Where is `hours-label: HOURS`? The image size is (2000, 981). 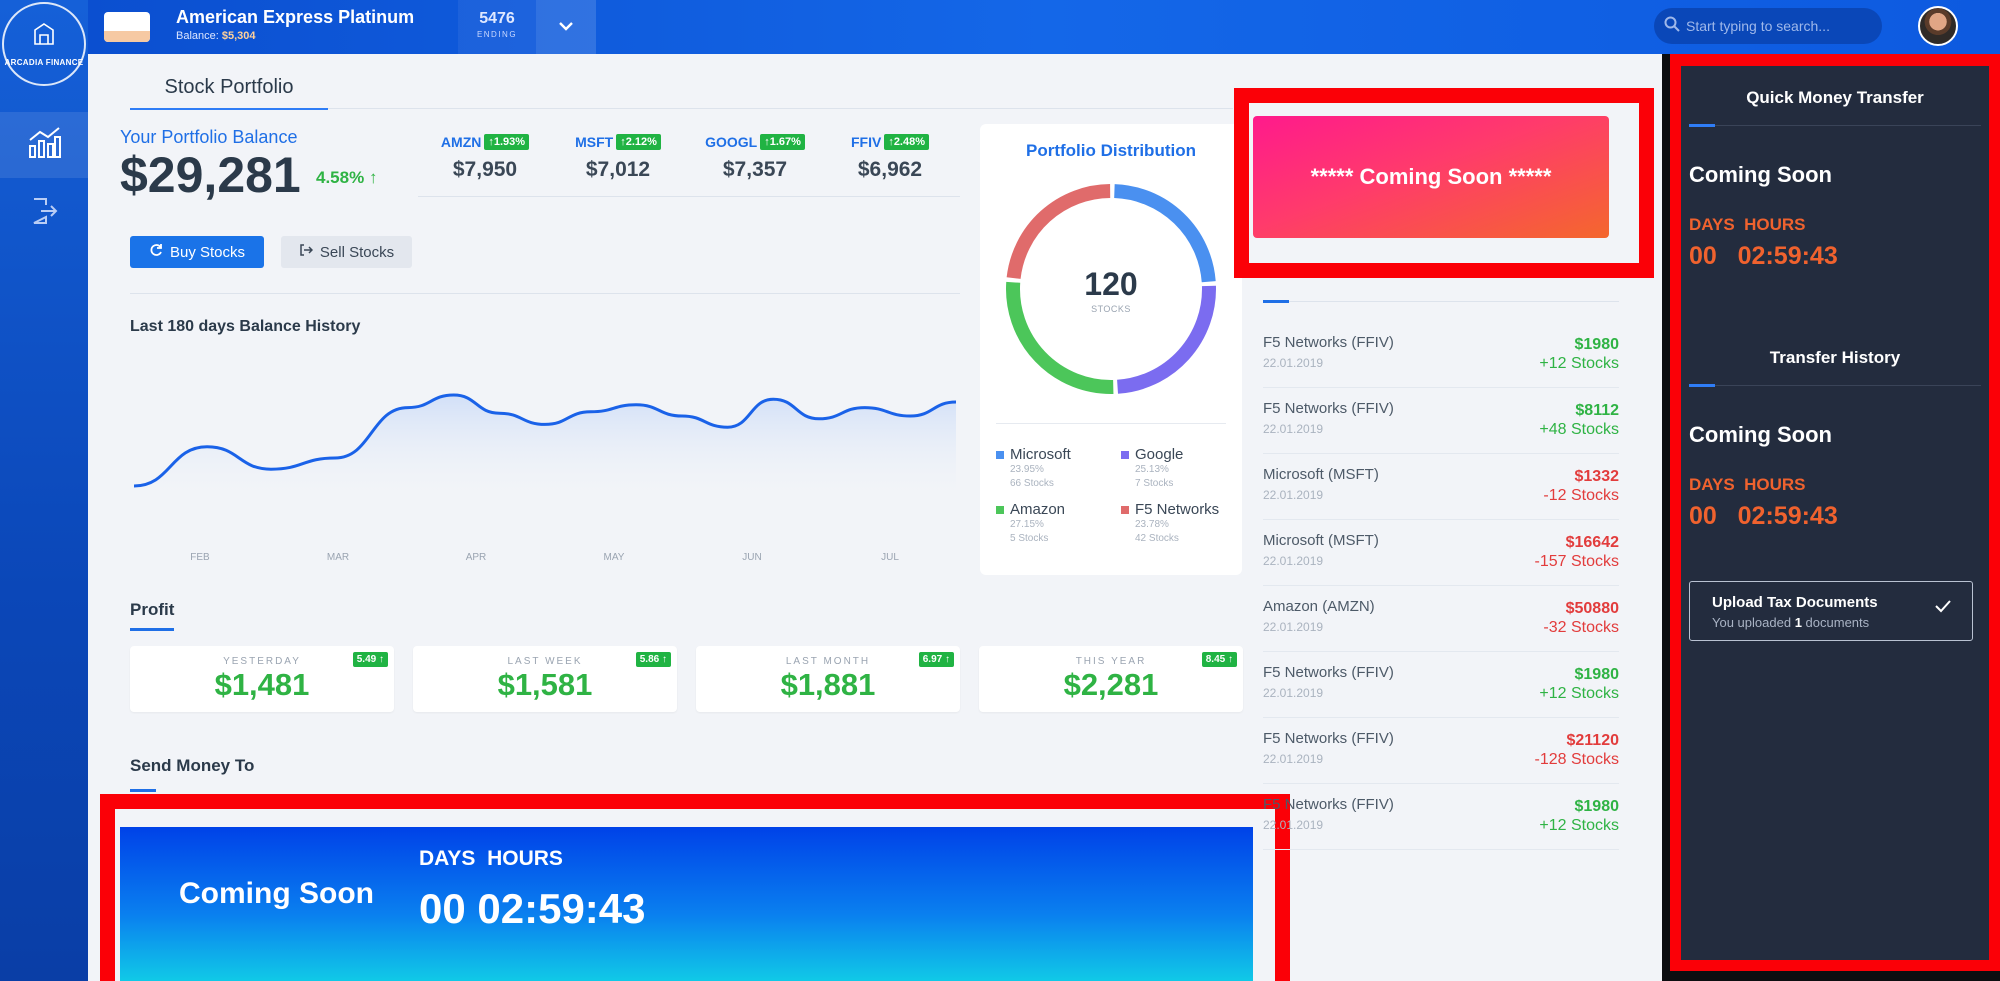
hours-label: HOURS is located at coordinates (525, 858).